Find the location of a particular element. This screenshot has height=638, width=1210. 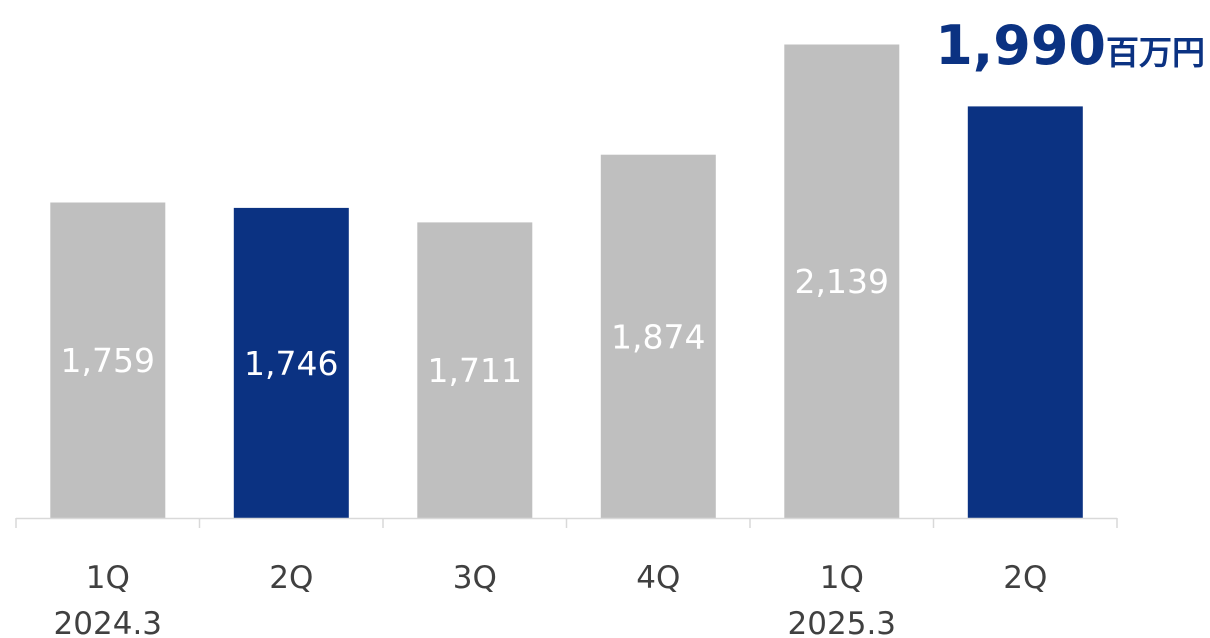

x-tick-label-6: 2Q is located at coordinates (1025, 578).